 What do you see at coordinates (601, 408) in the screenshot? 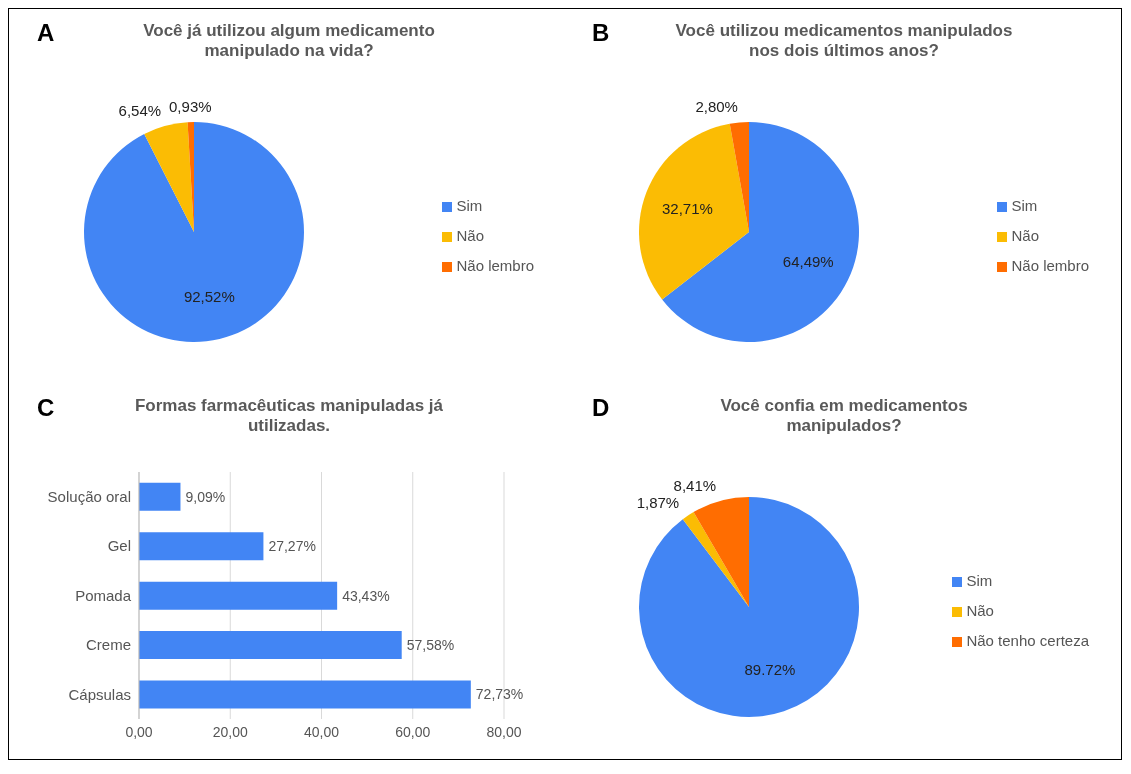
I see `text: D` at bounding box center [601, 408].